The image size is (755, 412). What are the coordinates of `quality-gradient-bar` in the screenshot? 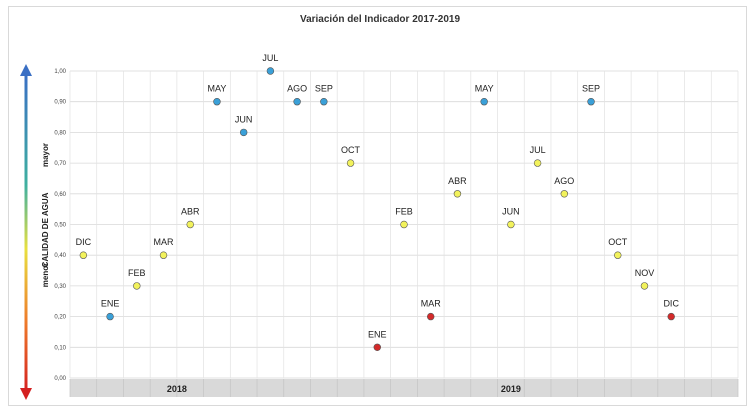 It's located at (26, 233).